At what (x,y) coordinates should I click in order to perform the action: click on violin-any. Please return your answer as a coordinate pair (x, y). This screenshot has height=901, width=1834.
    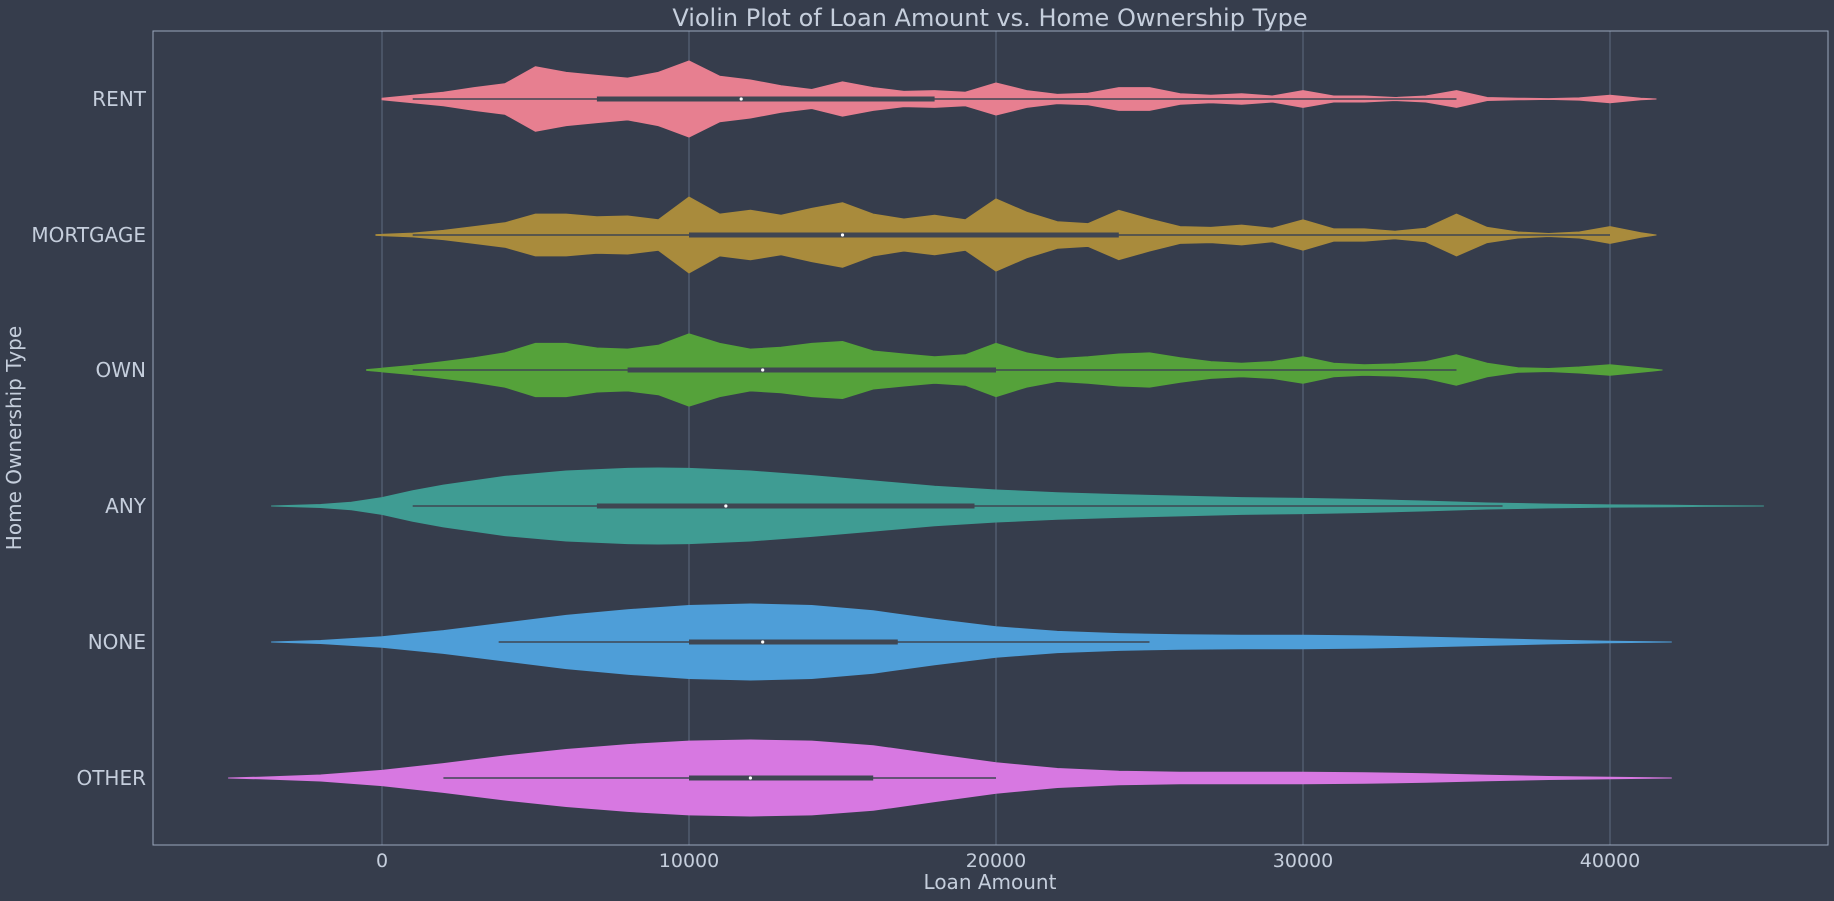
    Looking at the image, I should click on (1017, 506).